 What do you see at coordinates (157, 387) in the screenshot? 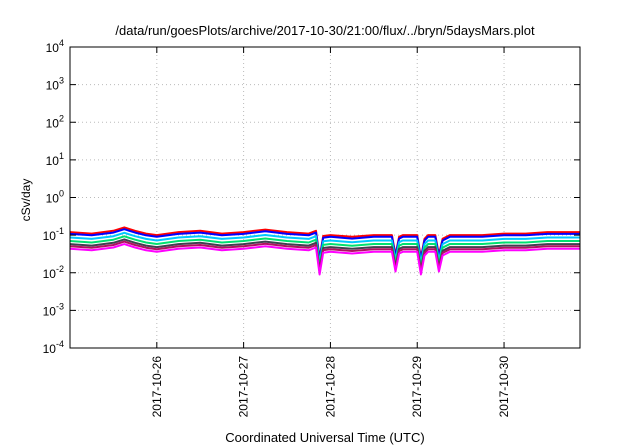
I see `x-tick-label: 2017-10-26` at bounding box center [157, 387].